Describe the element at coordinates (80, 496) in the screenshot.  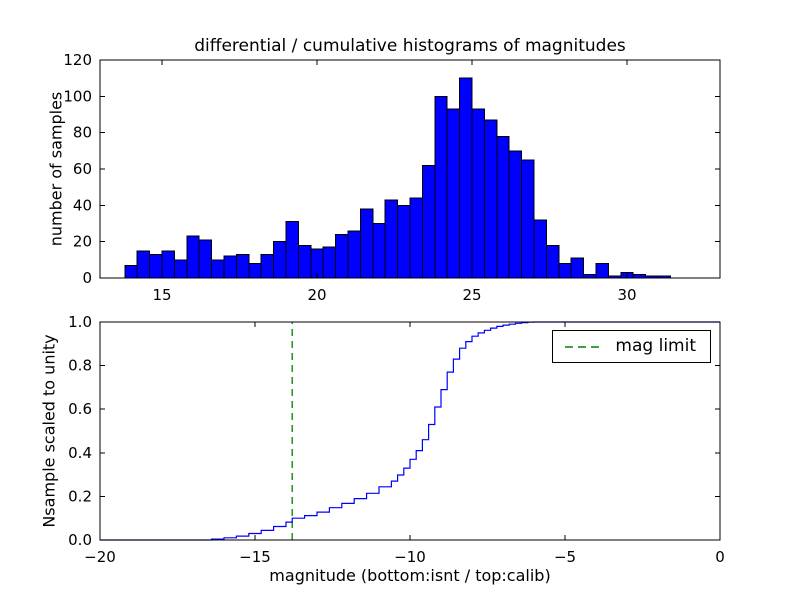
I see `y-tick-label: 0.2` at that location.